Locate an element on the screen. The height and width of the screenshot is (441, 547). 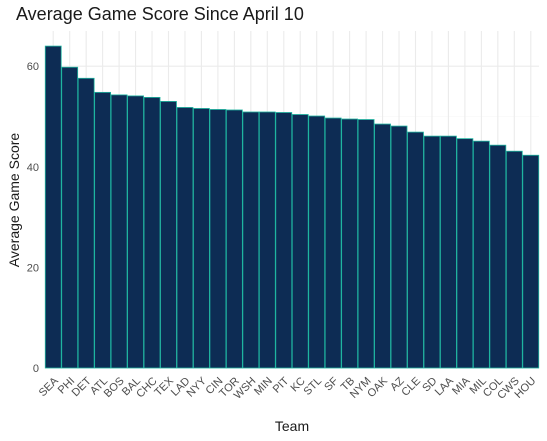
bar-stl is located at coordinates (317, 242).